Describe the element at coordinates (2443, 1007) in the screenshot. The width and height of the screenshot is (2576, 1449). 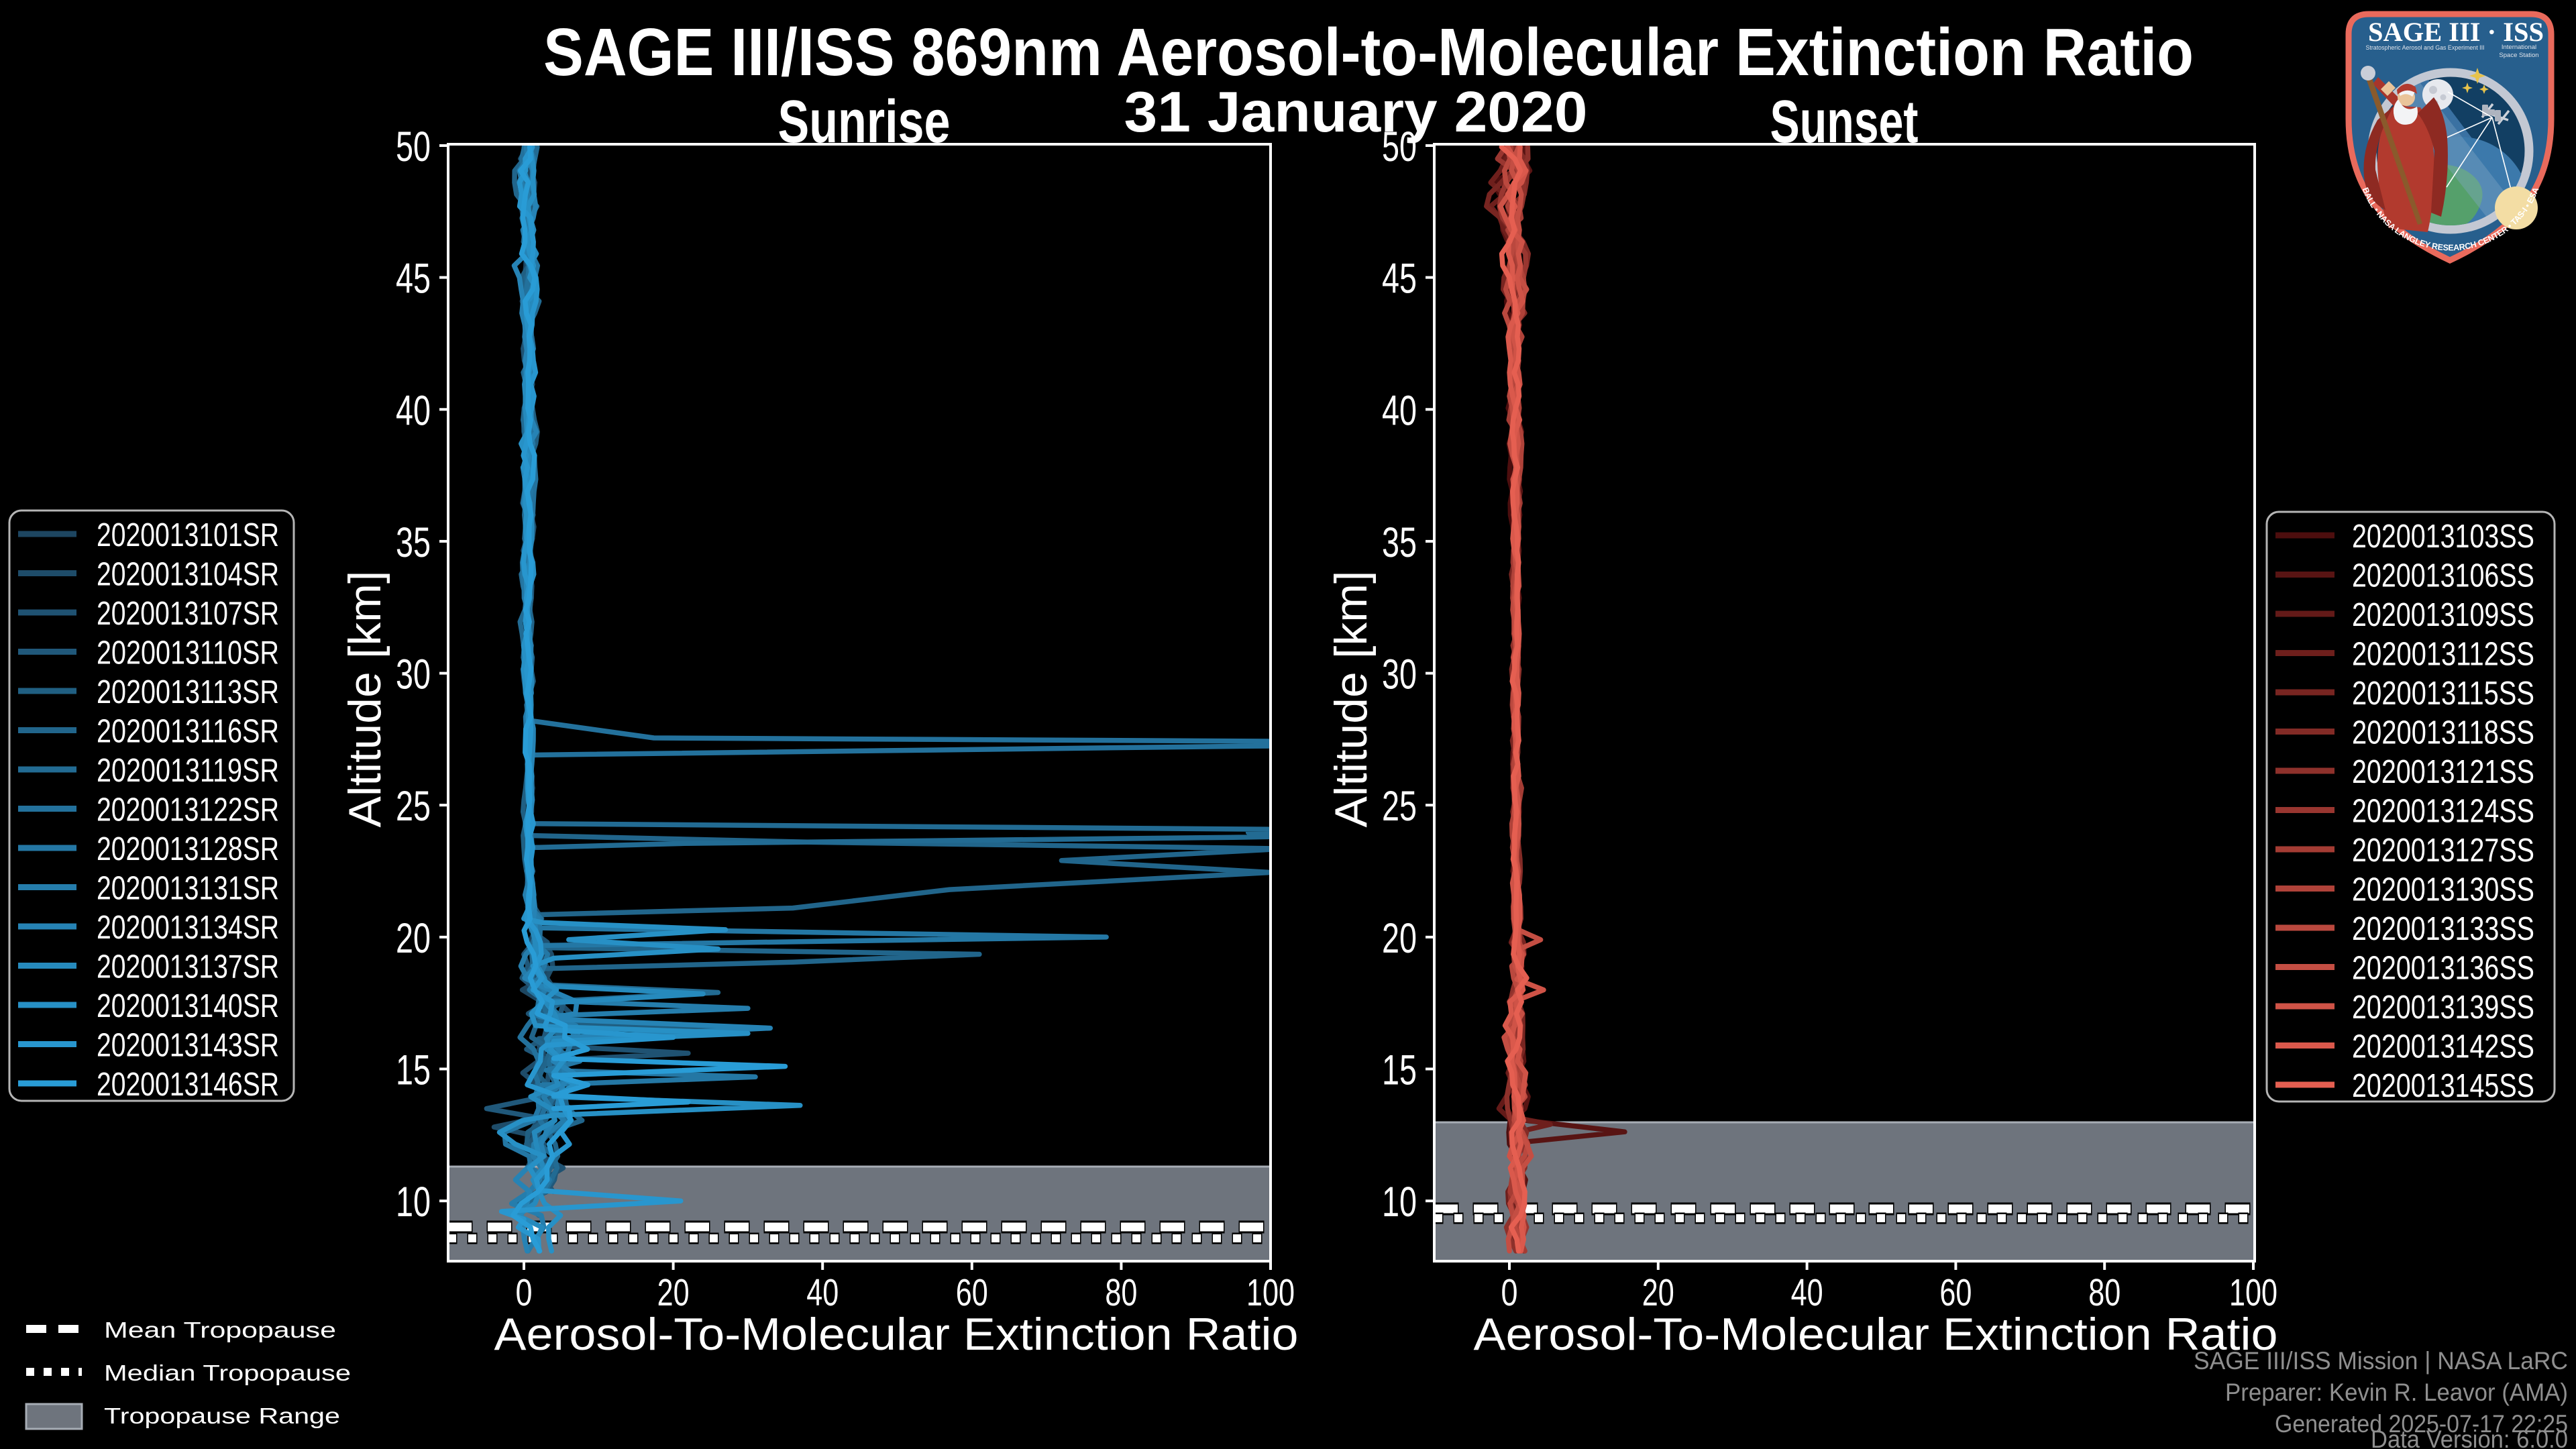
I see `svg-text: 2020013139SS` at that location.